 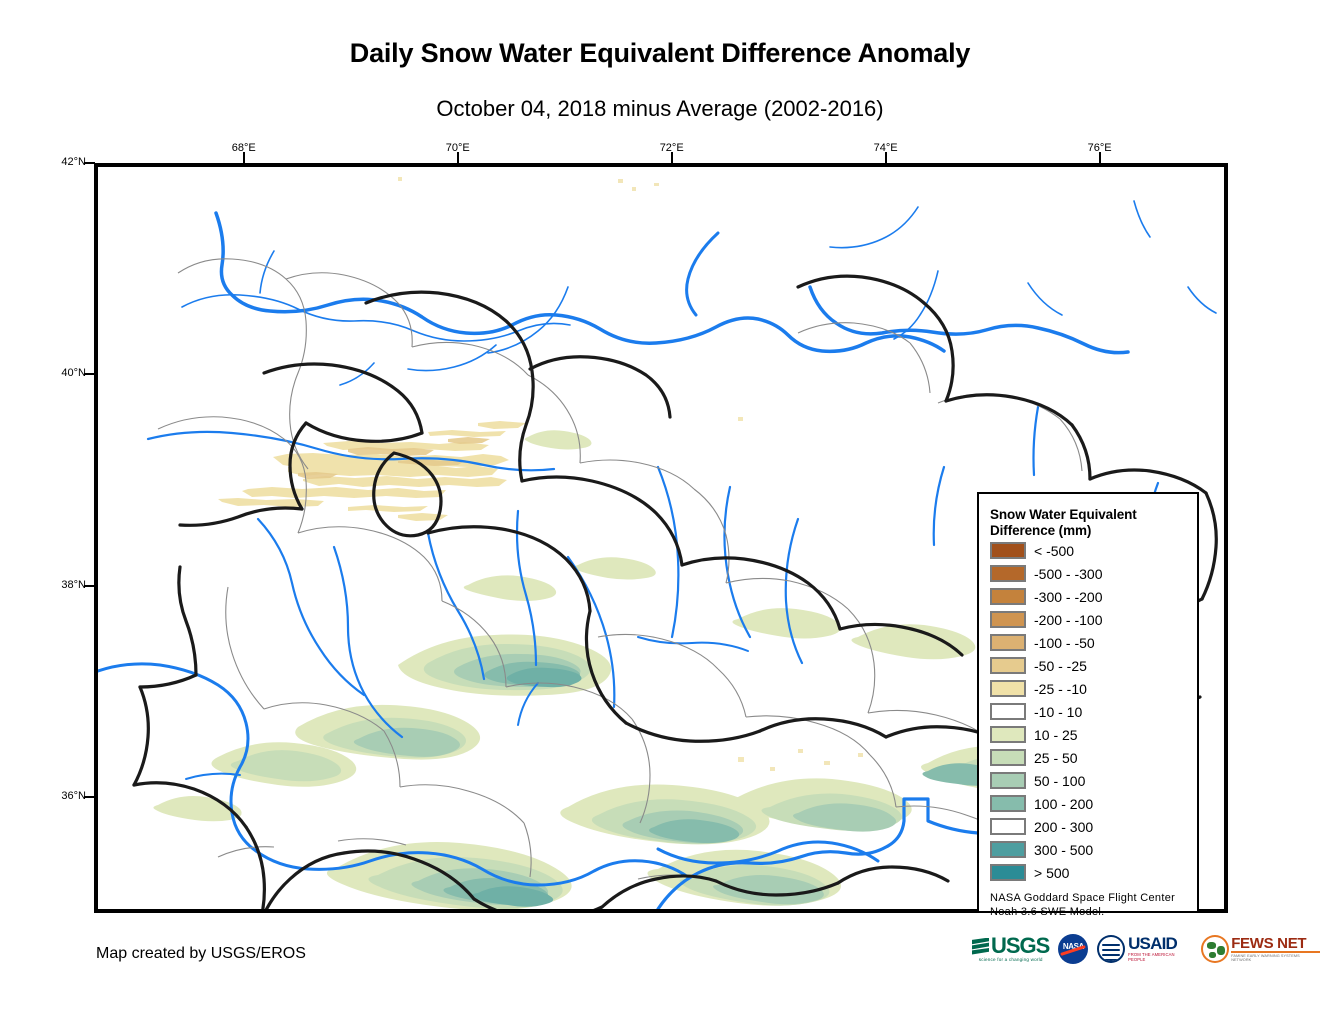 What do you see at coordinates (1068, 573) in the screenshot?
I see `legend-label: -500 - -300` at bounding box center [1068, 573].